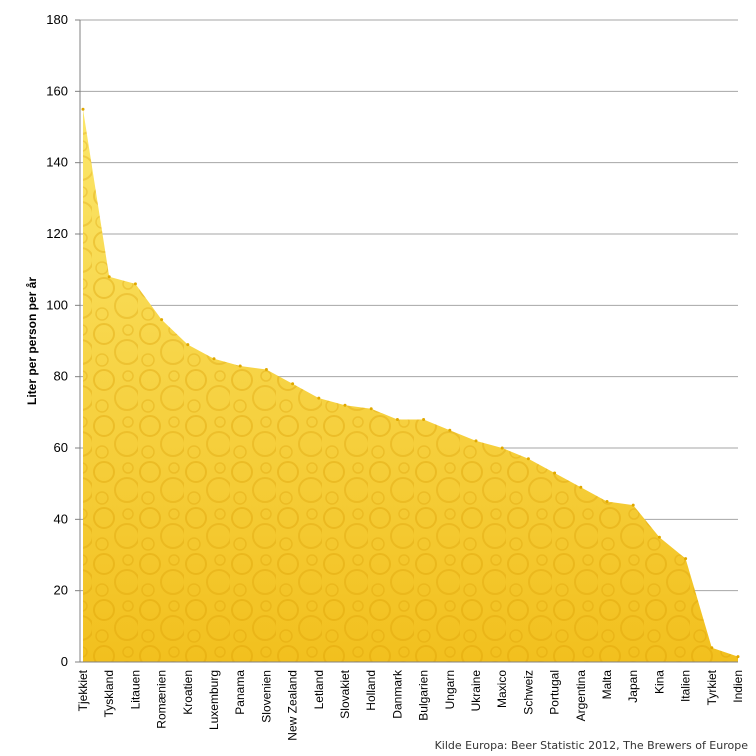 The height and width of the screenshot is (756, 756). What do you see at coordinates (266, 369) in the screenshot?
I see `data-point-slovenien` at bounding box center [266, 369].